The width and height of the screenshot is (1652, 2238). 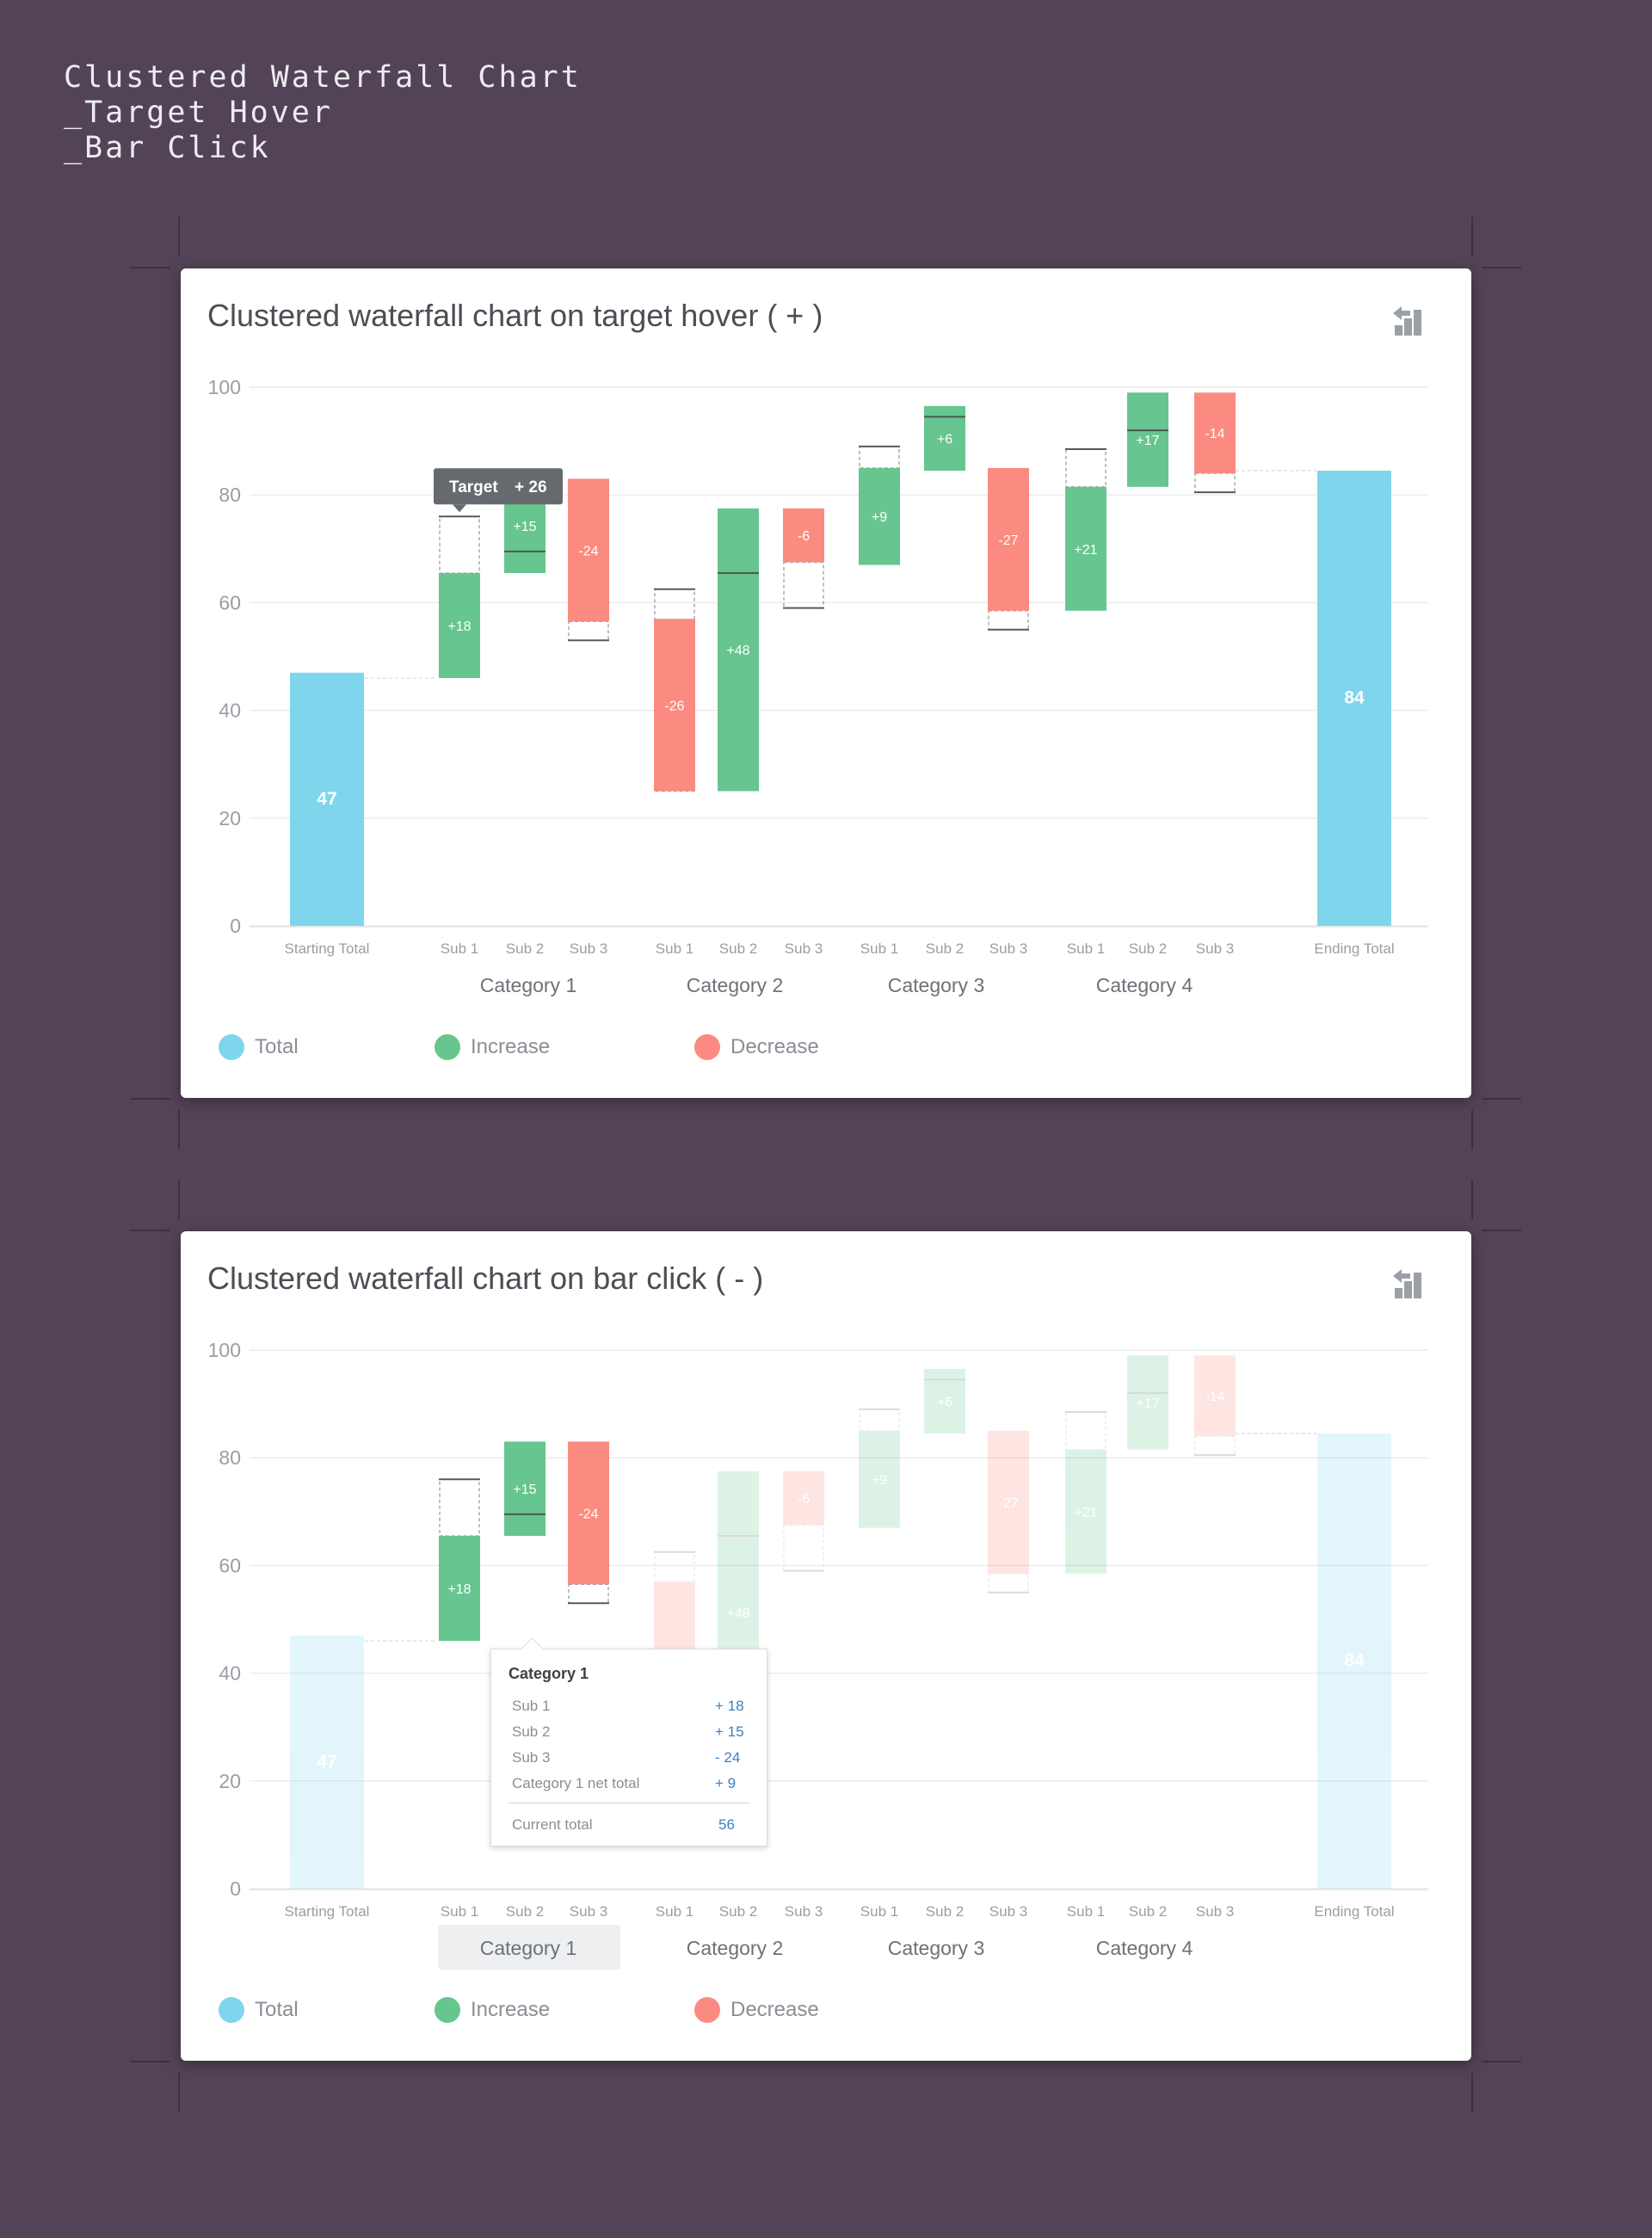 I want to click on bar-value-label: +17, so click(x=1147, y=1403).